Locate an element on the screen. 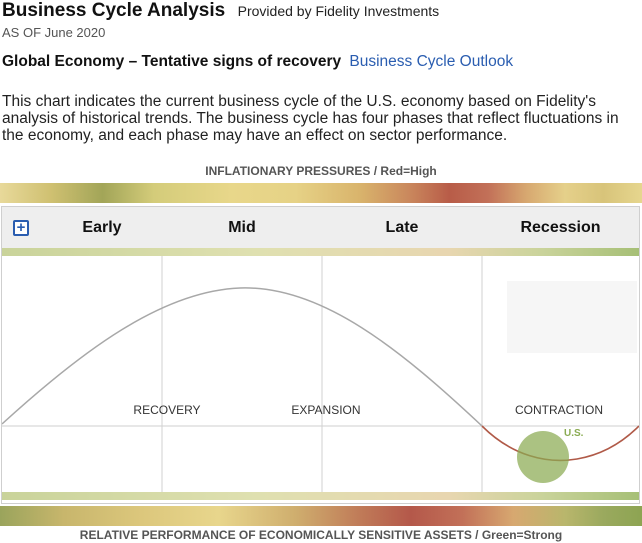  inflation-gradient-bar is located at coordinates (321, 193).